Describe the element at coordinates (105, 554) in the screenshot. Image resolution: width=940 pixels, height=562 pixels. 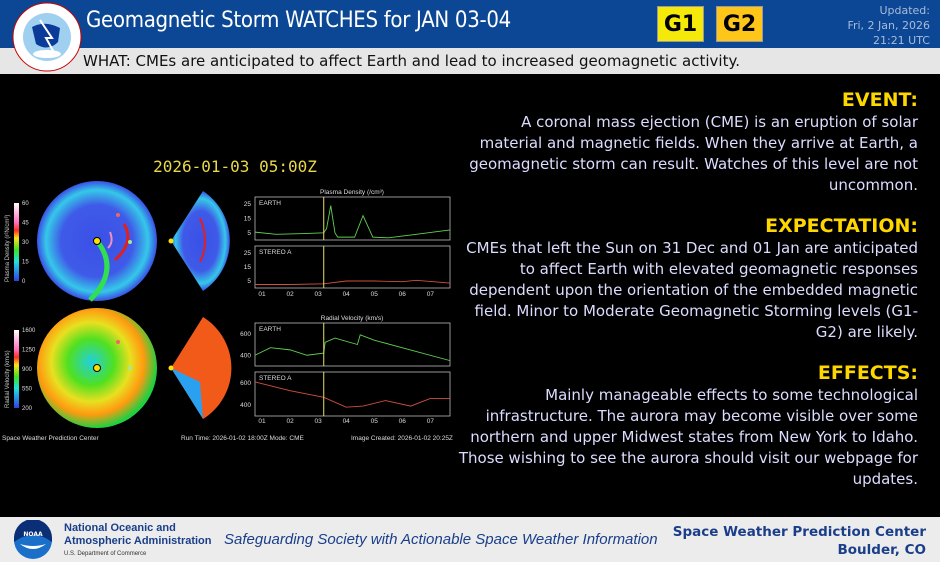
I see `dept-name: U.S. Department of Commerce` at that location.